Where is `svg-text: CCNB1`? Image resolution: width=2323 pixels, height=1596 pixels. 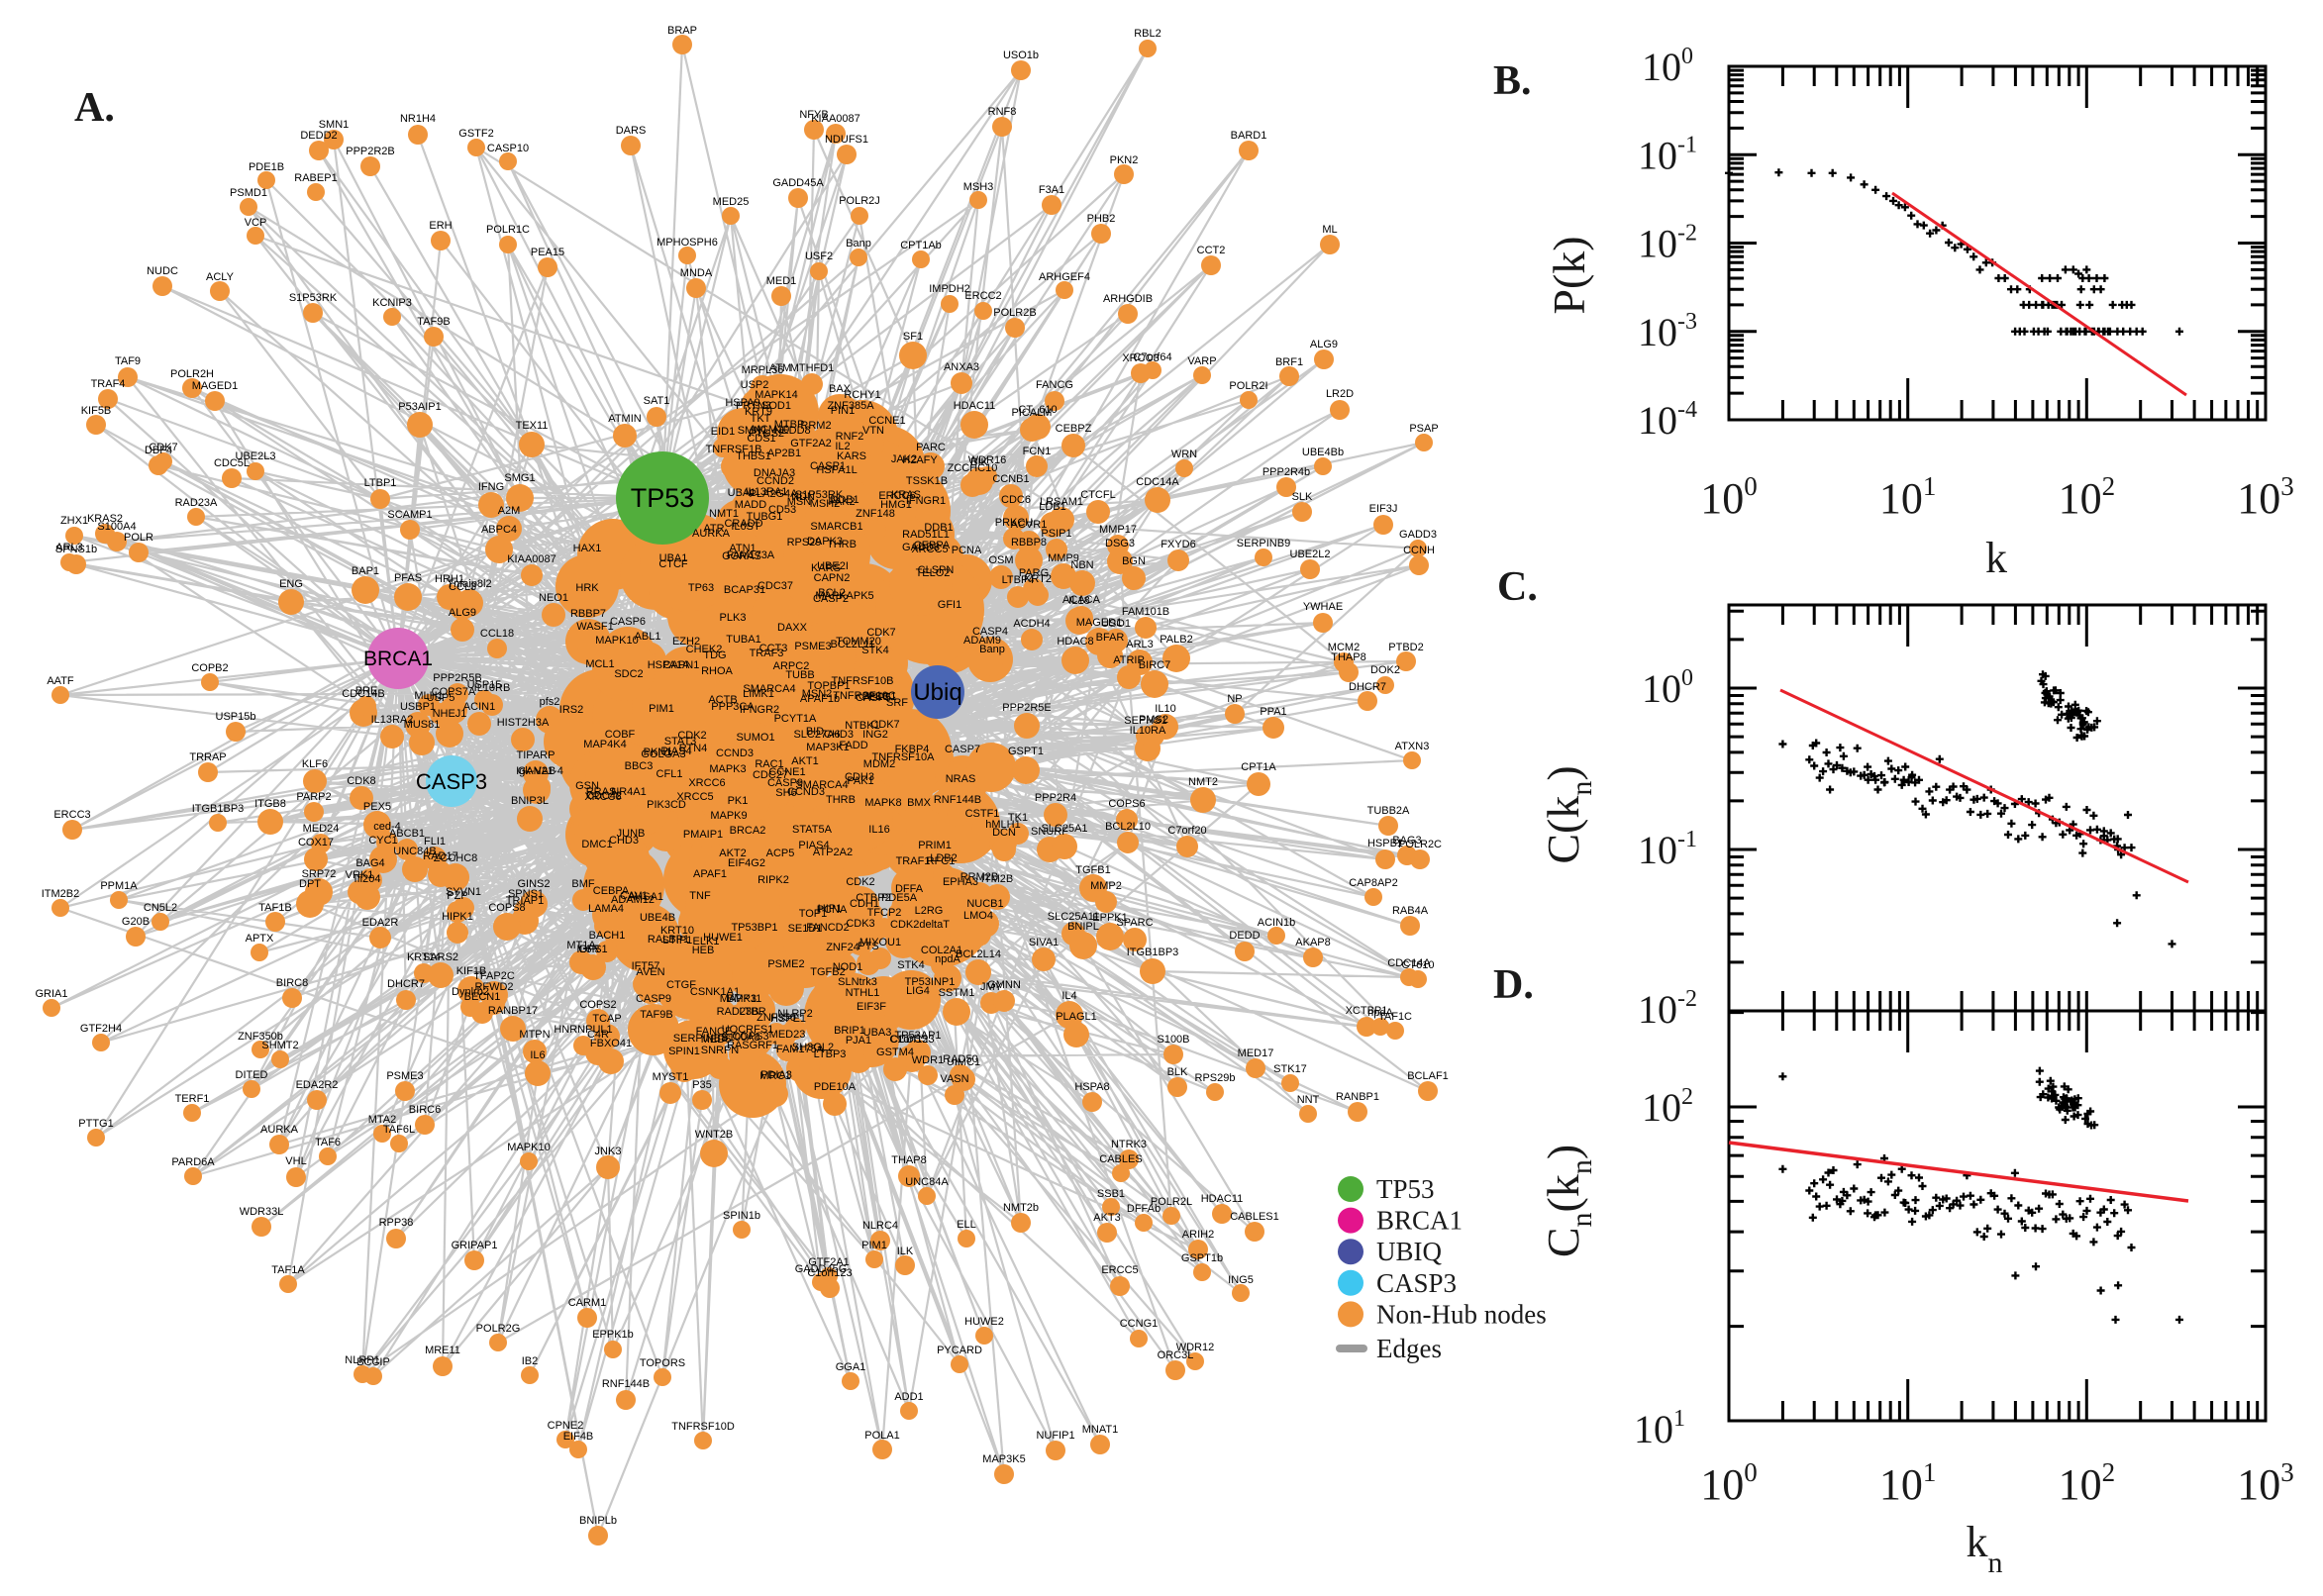 svg-text: CCNB1 is located at coordinates (1011, 479).